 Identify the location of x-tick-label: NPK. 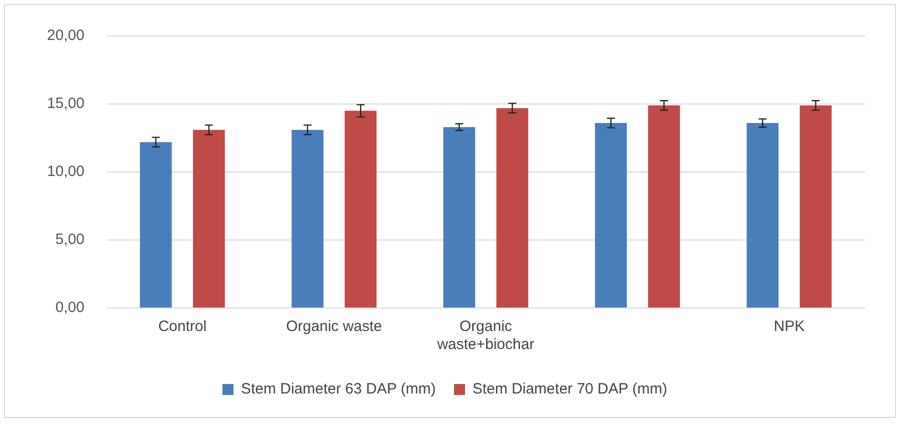
(789, 327).